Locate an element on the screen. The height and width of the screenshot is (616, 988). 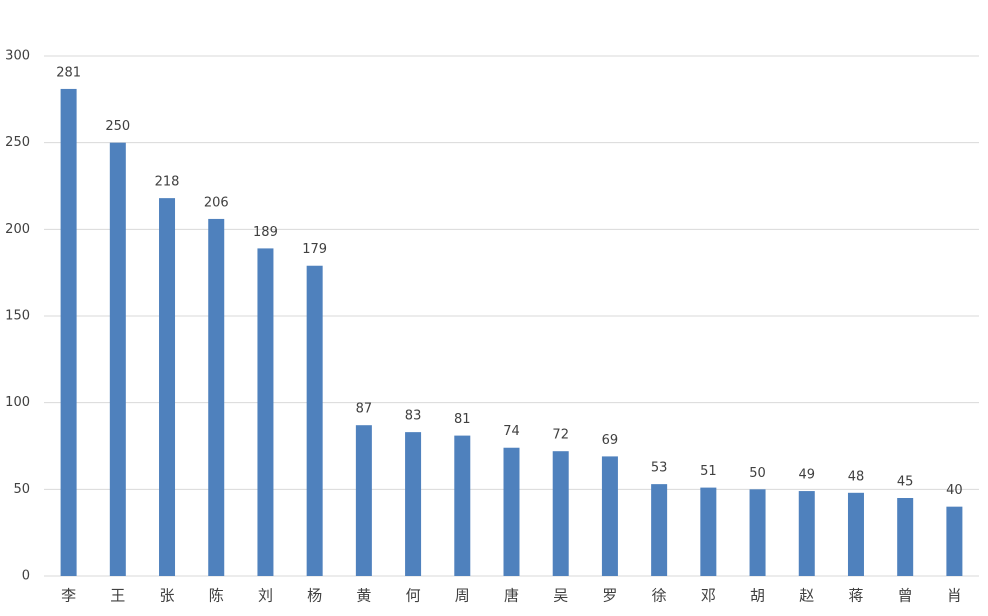
data-label: 81 is located at coordinates (462, 419).